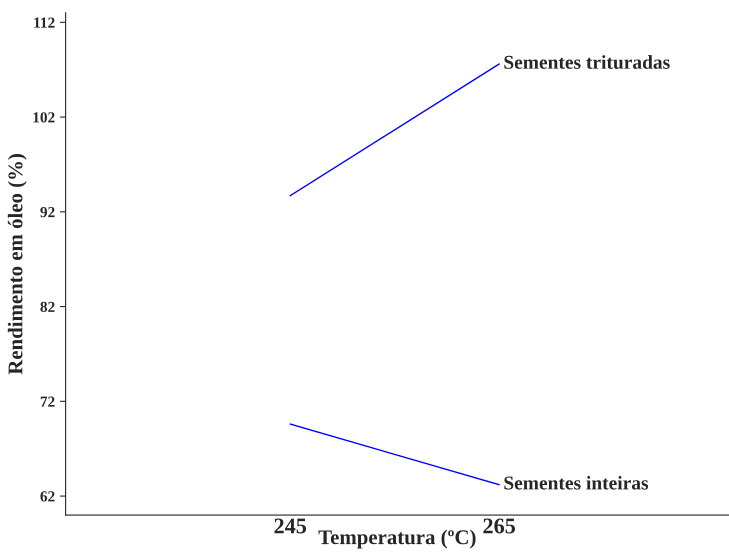 Image resolution: width=729 pixels, height=558 pixels. I want to click on y-axis-title: Rendimento em óleo (%), so click(17, 264).